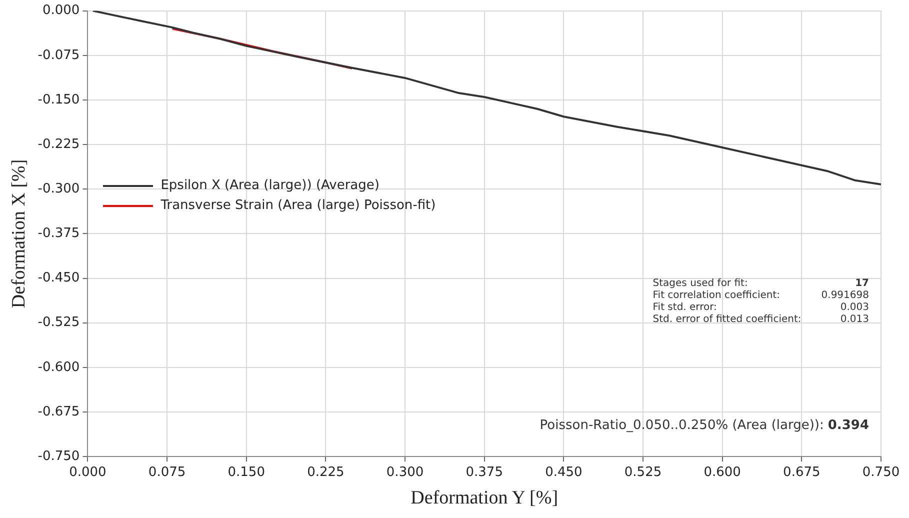 The height and width of the screenshot is (518, 909). I want to click on annotation: Poisson-Ratio_0.050..0.250% (Area (large)):, so click(682, 425).